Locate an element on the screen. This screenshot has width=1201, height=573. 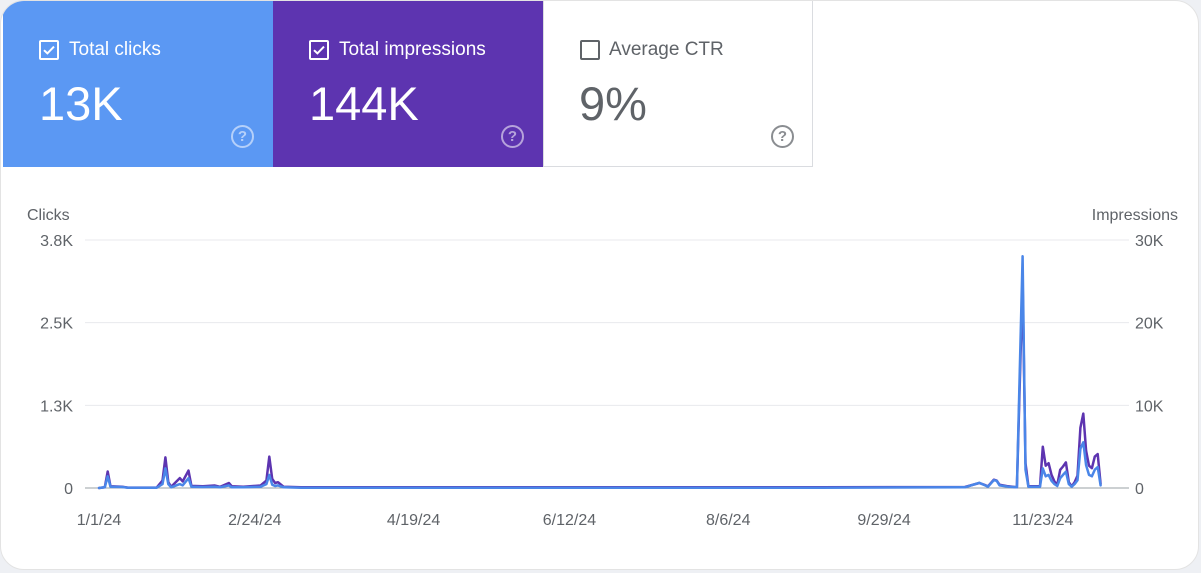
checkbox-unchecked-icon is located at coordinates (590, 50).